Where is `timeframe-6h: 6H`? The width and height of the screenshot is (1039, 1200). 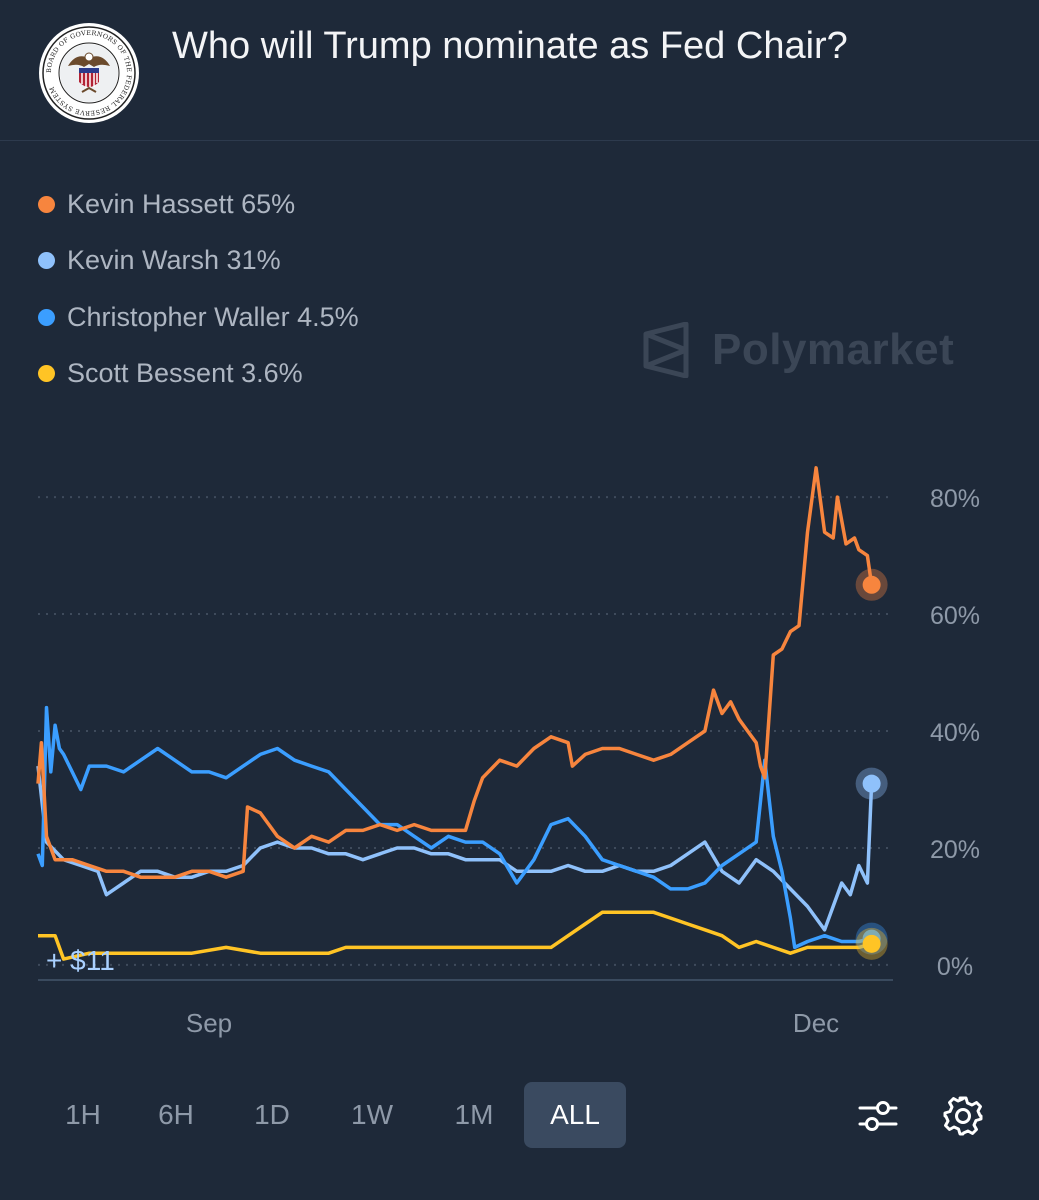 timeframe-6h: 6H is located at coordinates (176, 1114).